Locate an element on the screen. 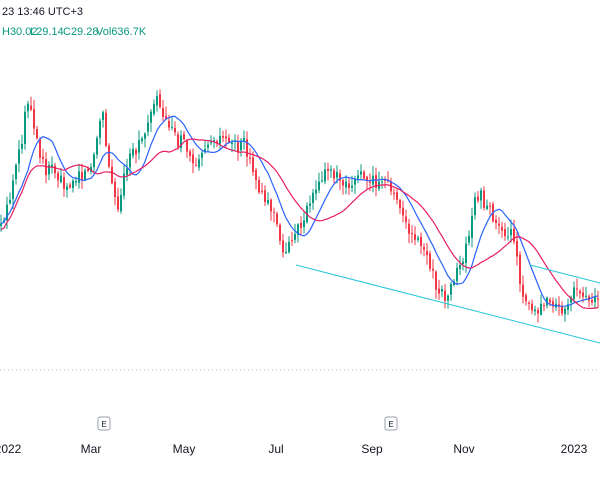  trendline-upper is located at coordinates (564, 274).